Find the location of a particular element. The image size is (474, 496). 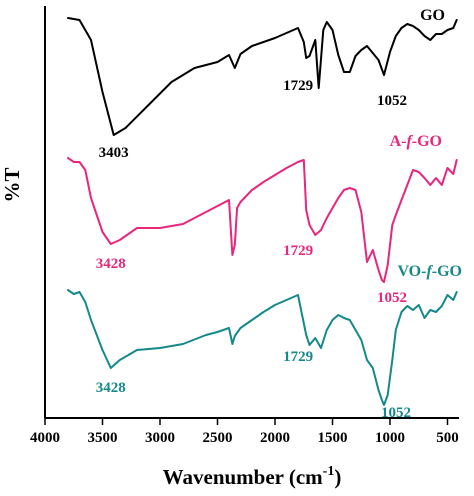

series-labels: GO A-f-GO VO-f-GO is located at coordinates (426, 143).